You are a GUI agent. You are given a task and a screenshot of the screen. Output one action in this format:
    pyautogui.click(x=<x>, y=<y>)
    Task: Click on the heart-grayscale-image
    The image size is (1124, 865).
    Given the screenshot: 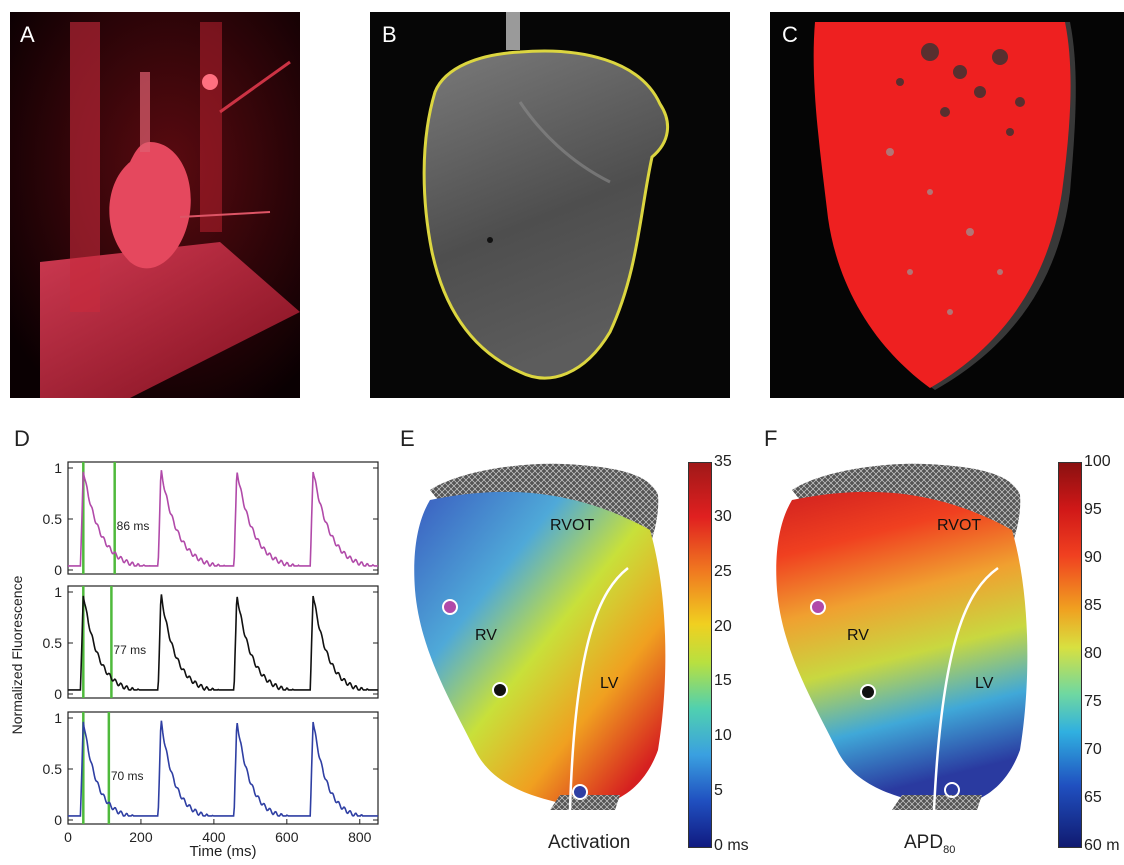 What is the action you would take?
    pyautogui.click(x=550, y=205)
    